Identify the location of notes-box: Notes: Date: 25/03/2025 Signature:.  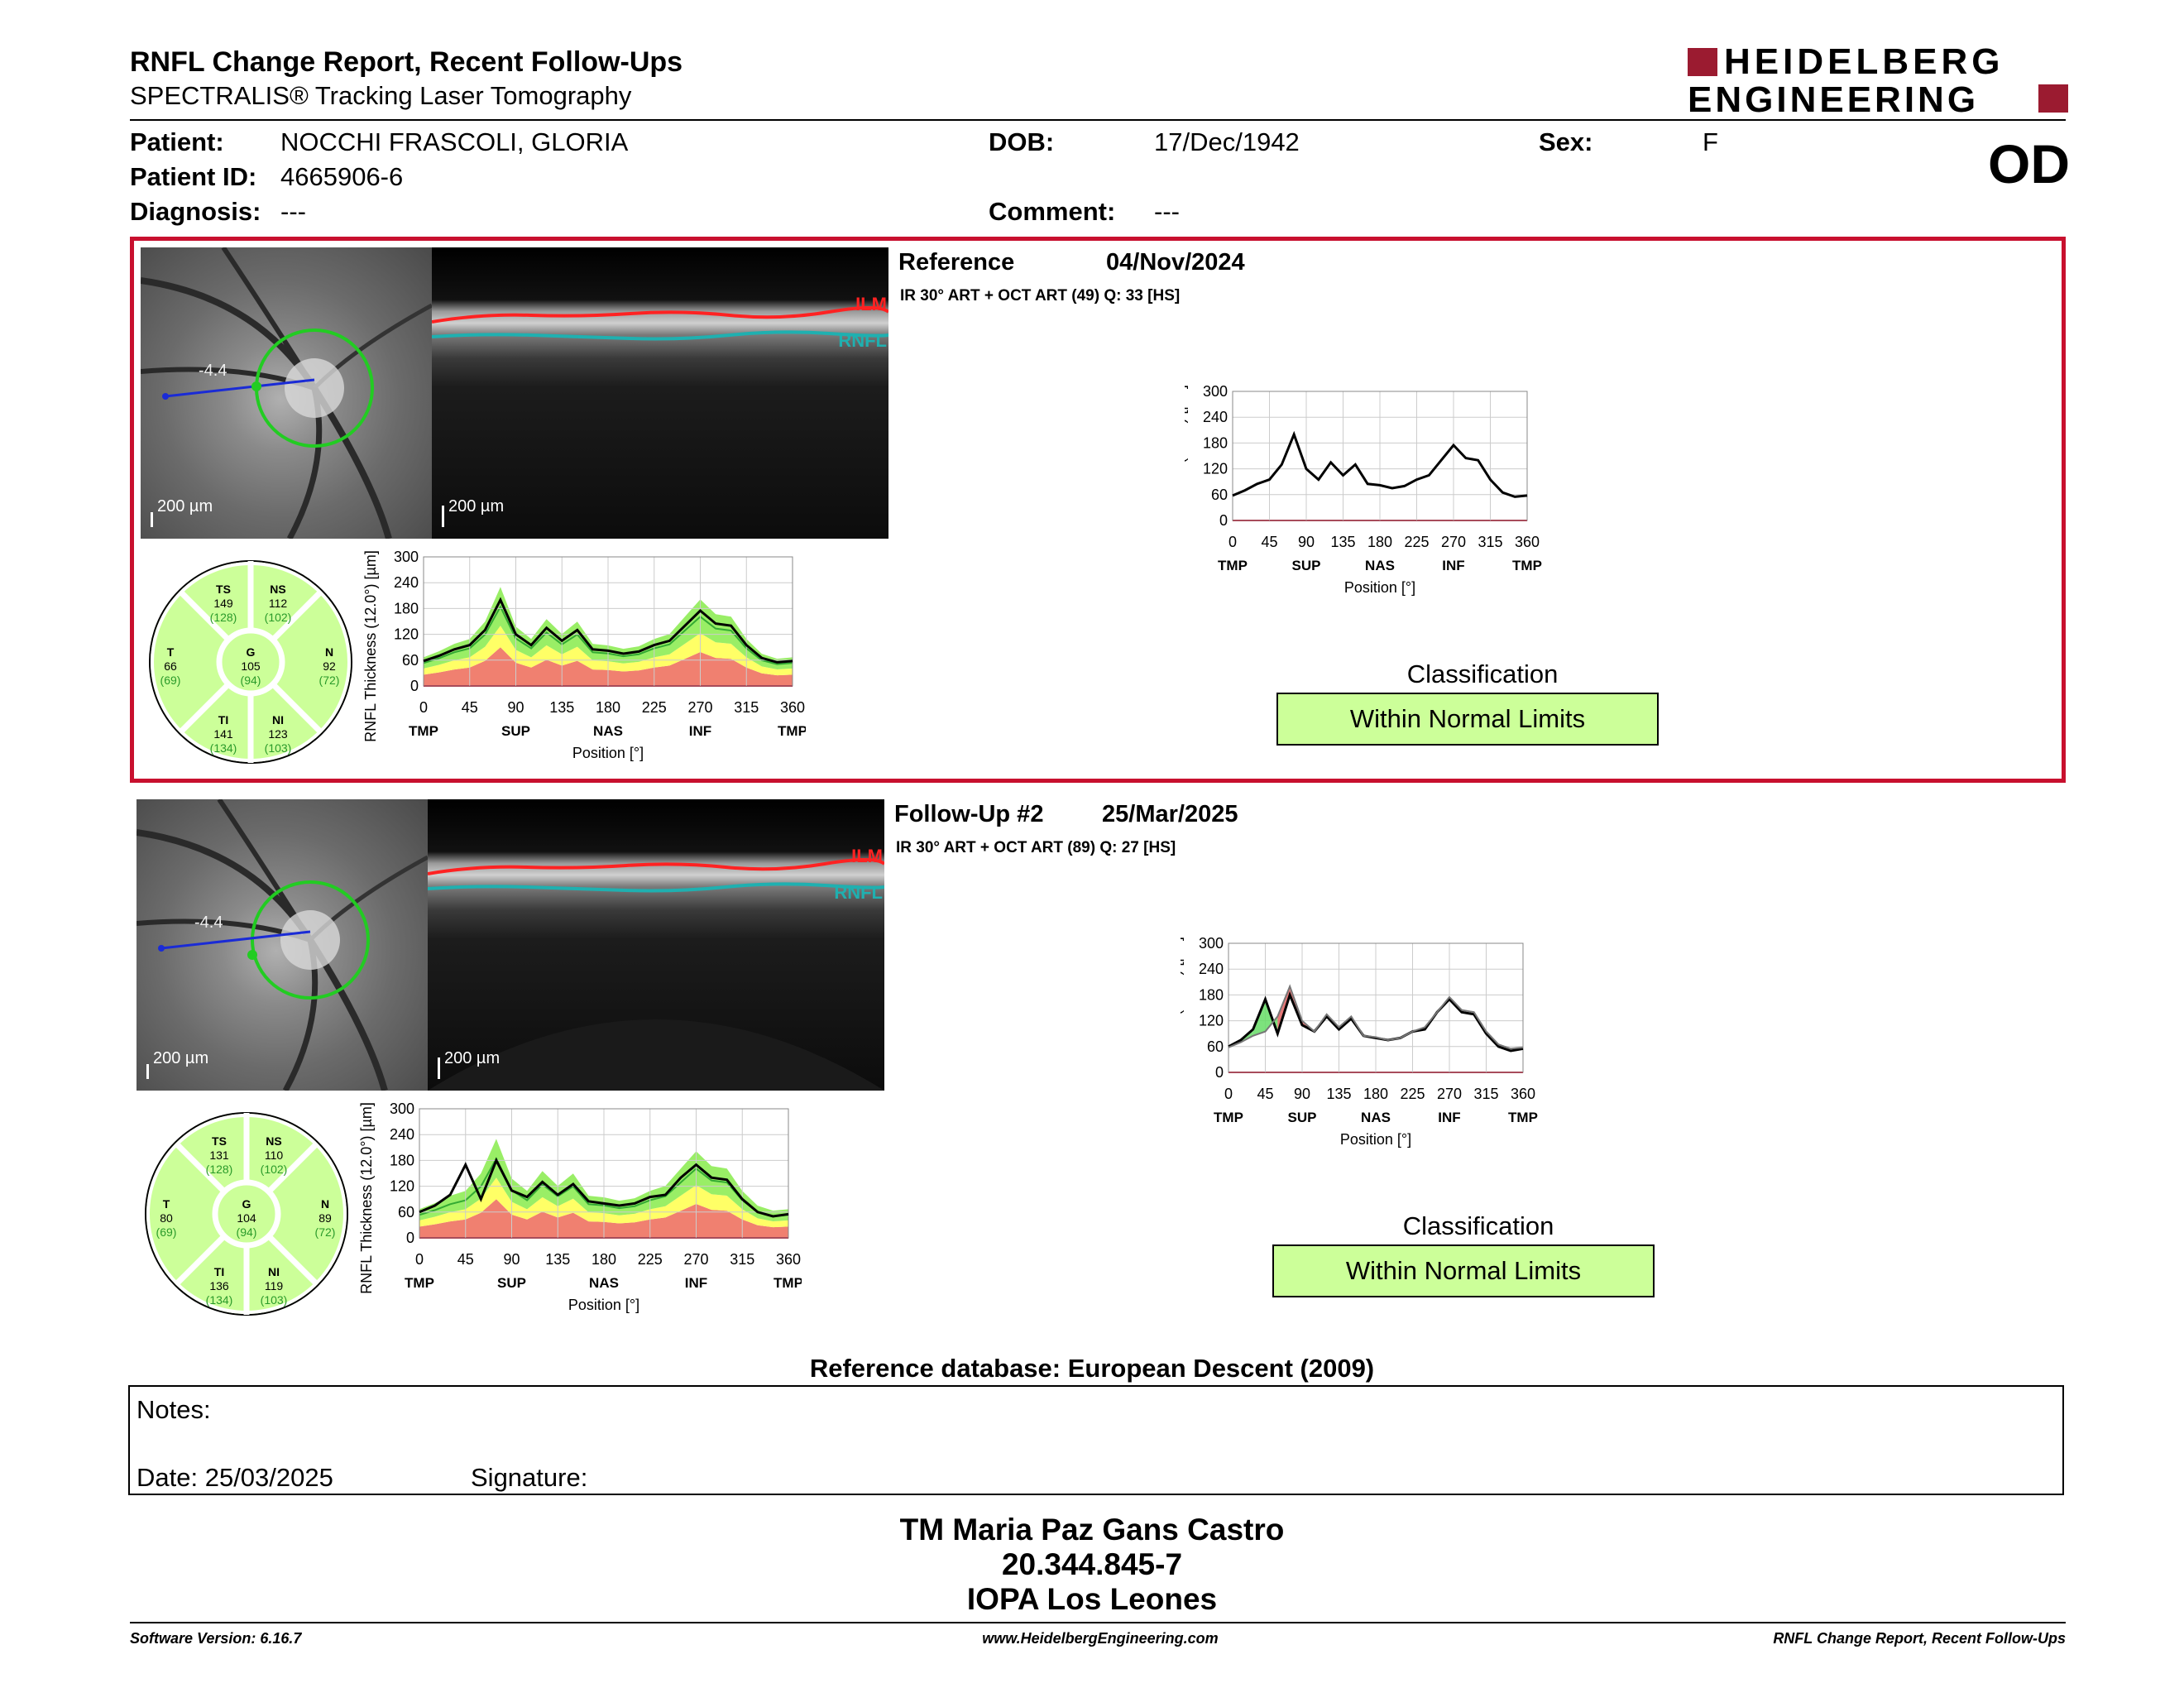
(1096, 1440).